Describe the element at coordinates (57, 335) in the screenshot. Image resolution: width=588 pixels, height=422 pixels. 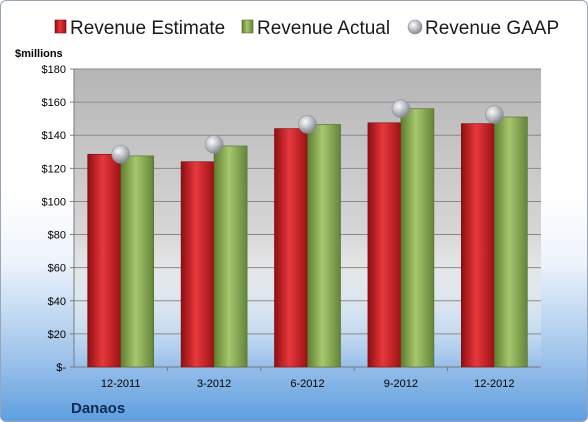
I see `y-tick-label: $20` at that location.